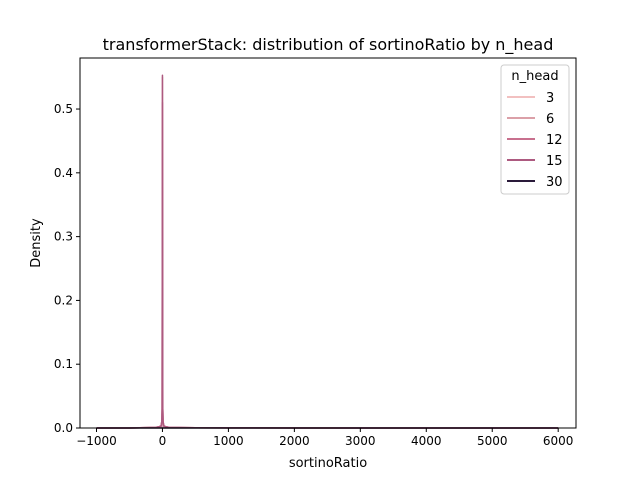  I want to click on y-axis: 0.0 0.1 0.2 0.3 0.4 0.5, so click(67, 268).